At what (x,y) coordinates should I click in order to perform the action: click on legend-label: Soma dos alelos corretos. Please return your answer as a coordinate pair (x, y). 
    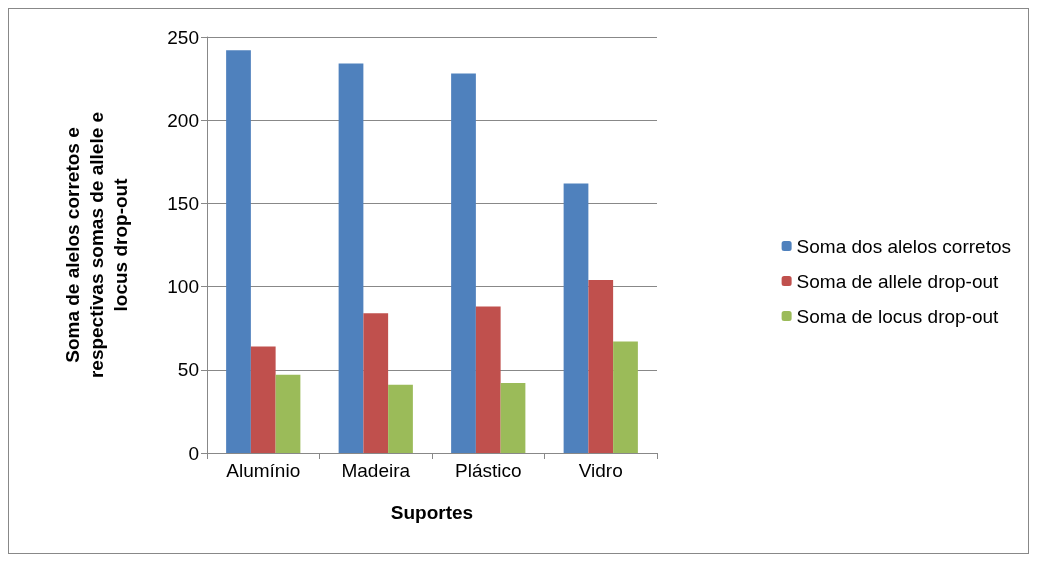
    Looking at the image, I should click on (904, 246).